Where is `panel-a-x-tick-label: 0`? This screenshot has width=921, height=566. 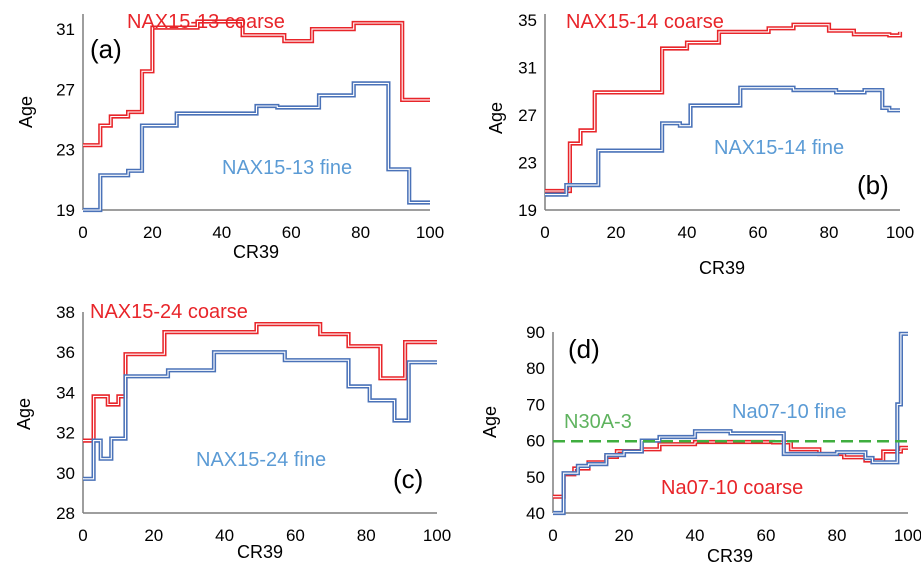
panel-a-x-tick-label: 0 is located at coordinates (82, 232).